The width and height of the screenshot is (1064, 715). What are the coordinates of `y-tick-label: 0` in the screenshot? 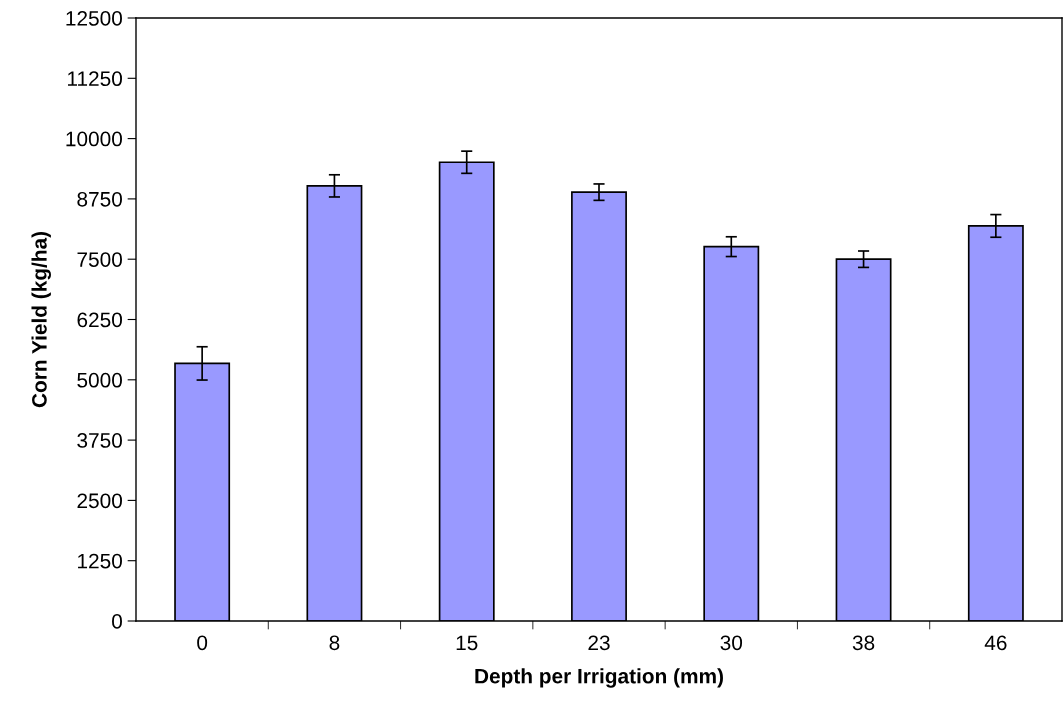 It's located at (117, 621).